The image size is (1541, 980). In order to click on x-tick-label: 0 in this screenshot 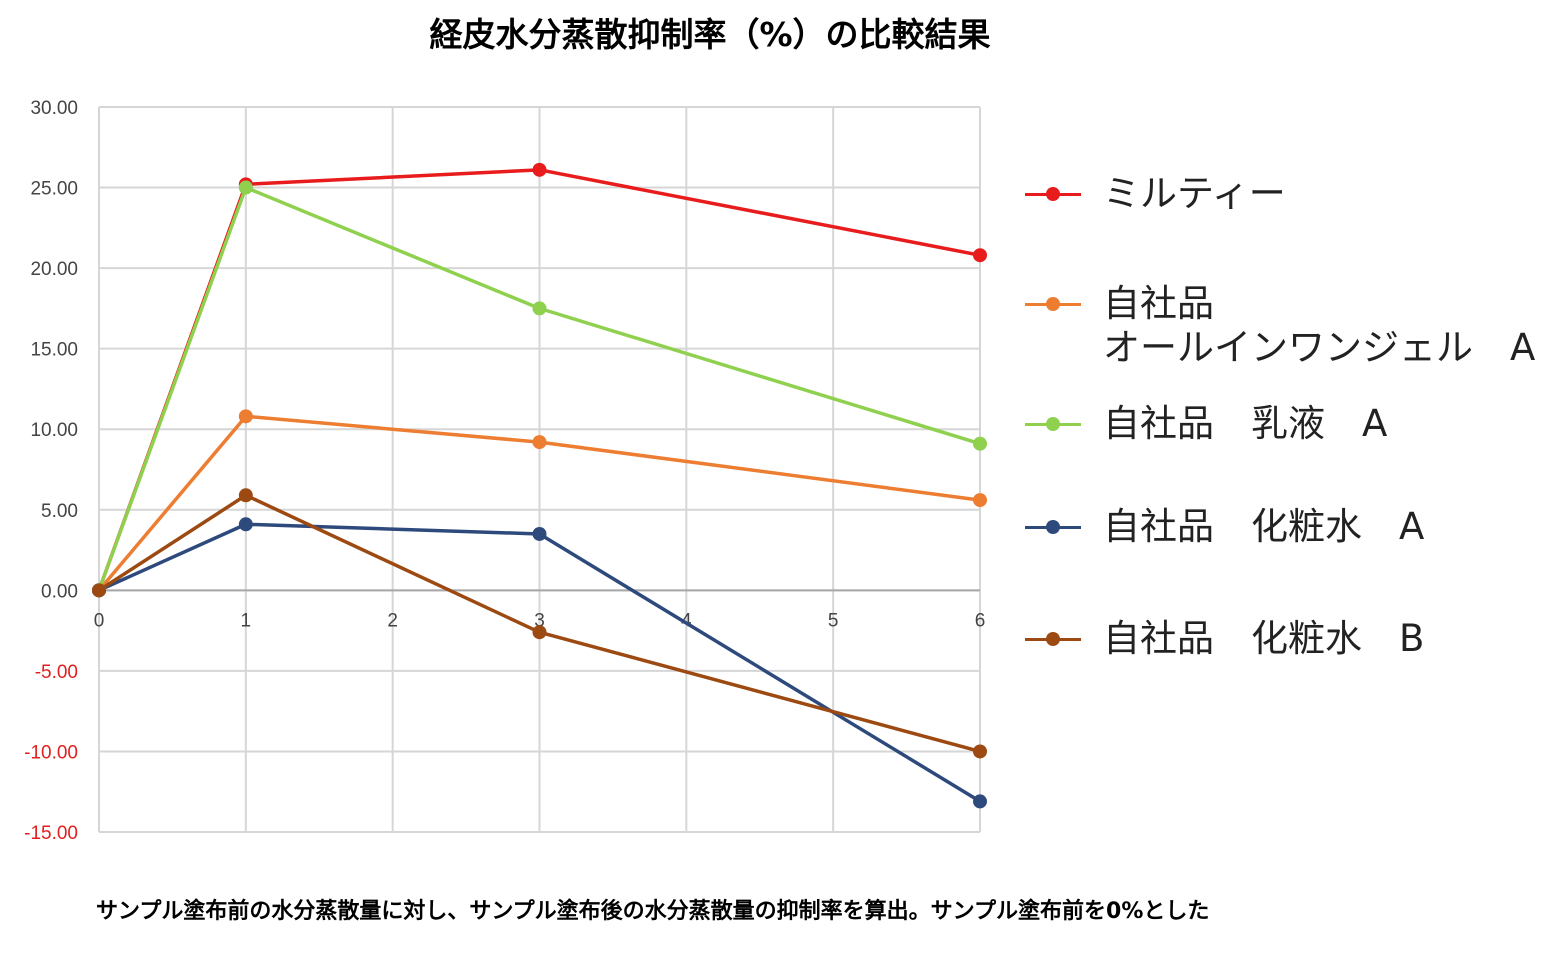, I will do `click(99, 620)`.